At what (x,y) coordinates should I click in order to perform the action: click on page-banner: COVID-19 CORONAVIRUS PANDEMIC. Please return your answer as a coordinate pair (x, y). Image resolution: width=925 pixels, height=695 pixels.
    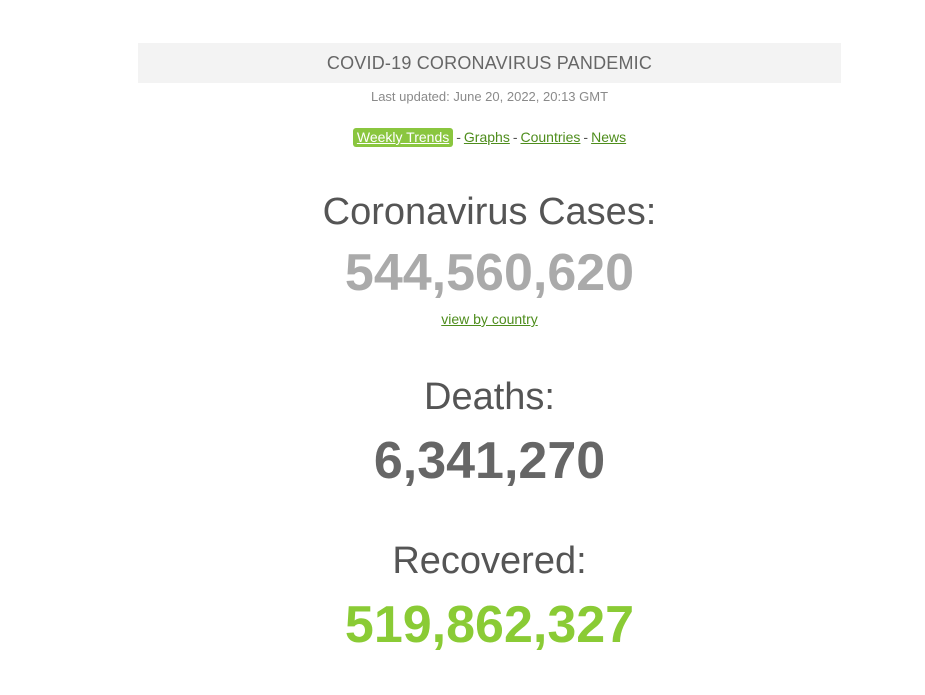
    Looking at the image, I should click on (489, 63).